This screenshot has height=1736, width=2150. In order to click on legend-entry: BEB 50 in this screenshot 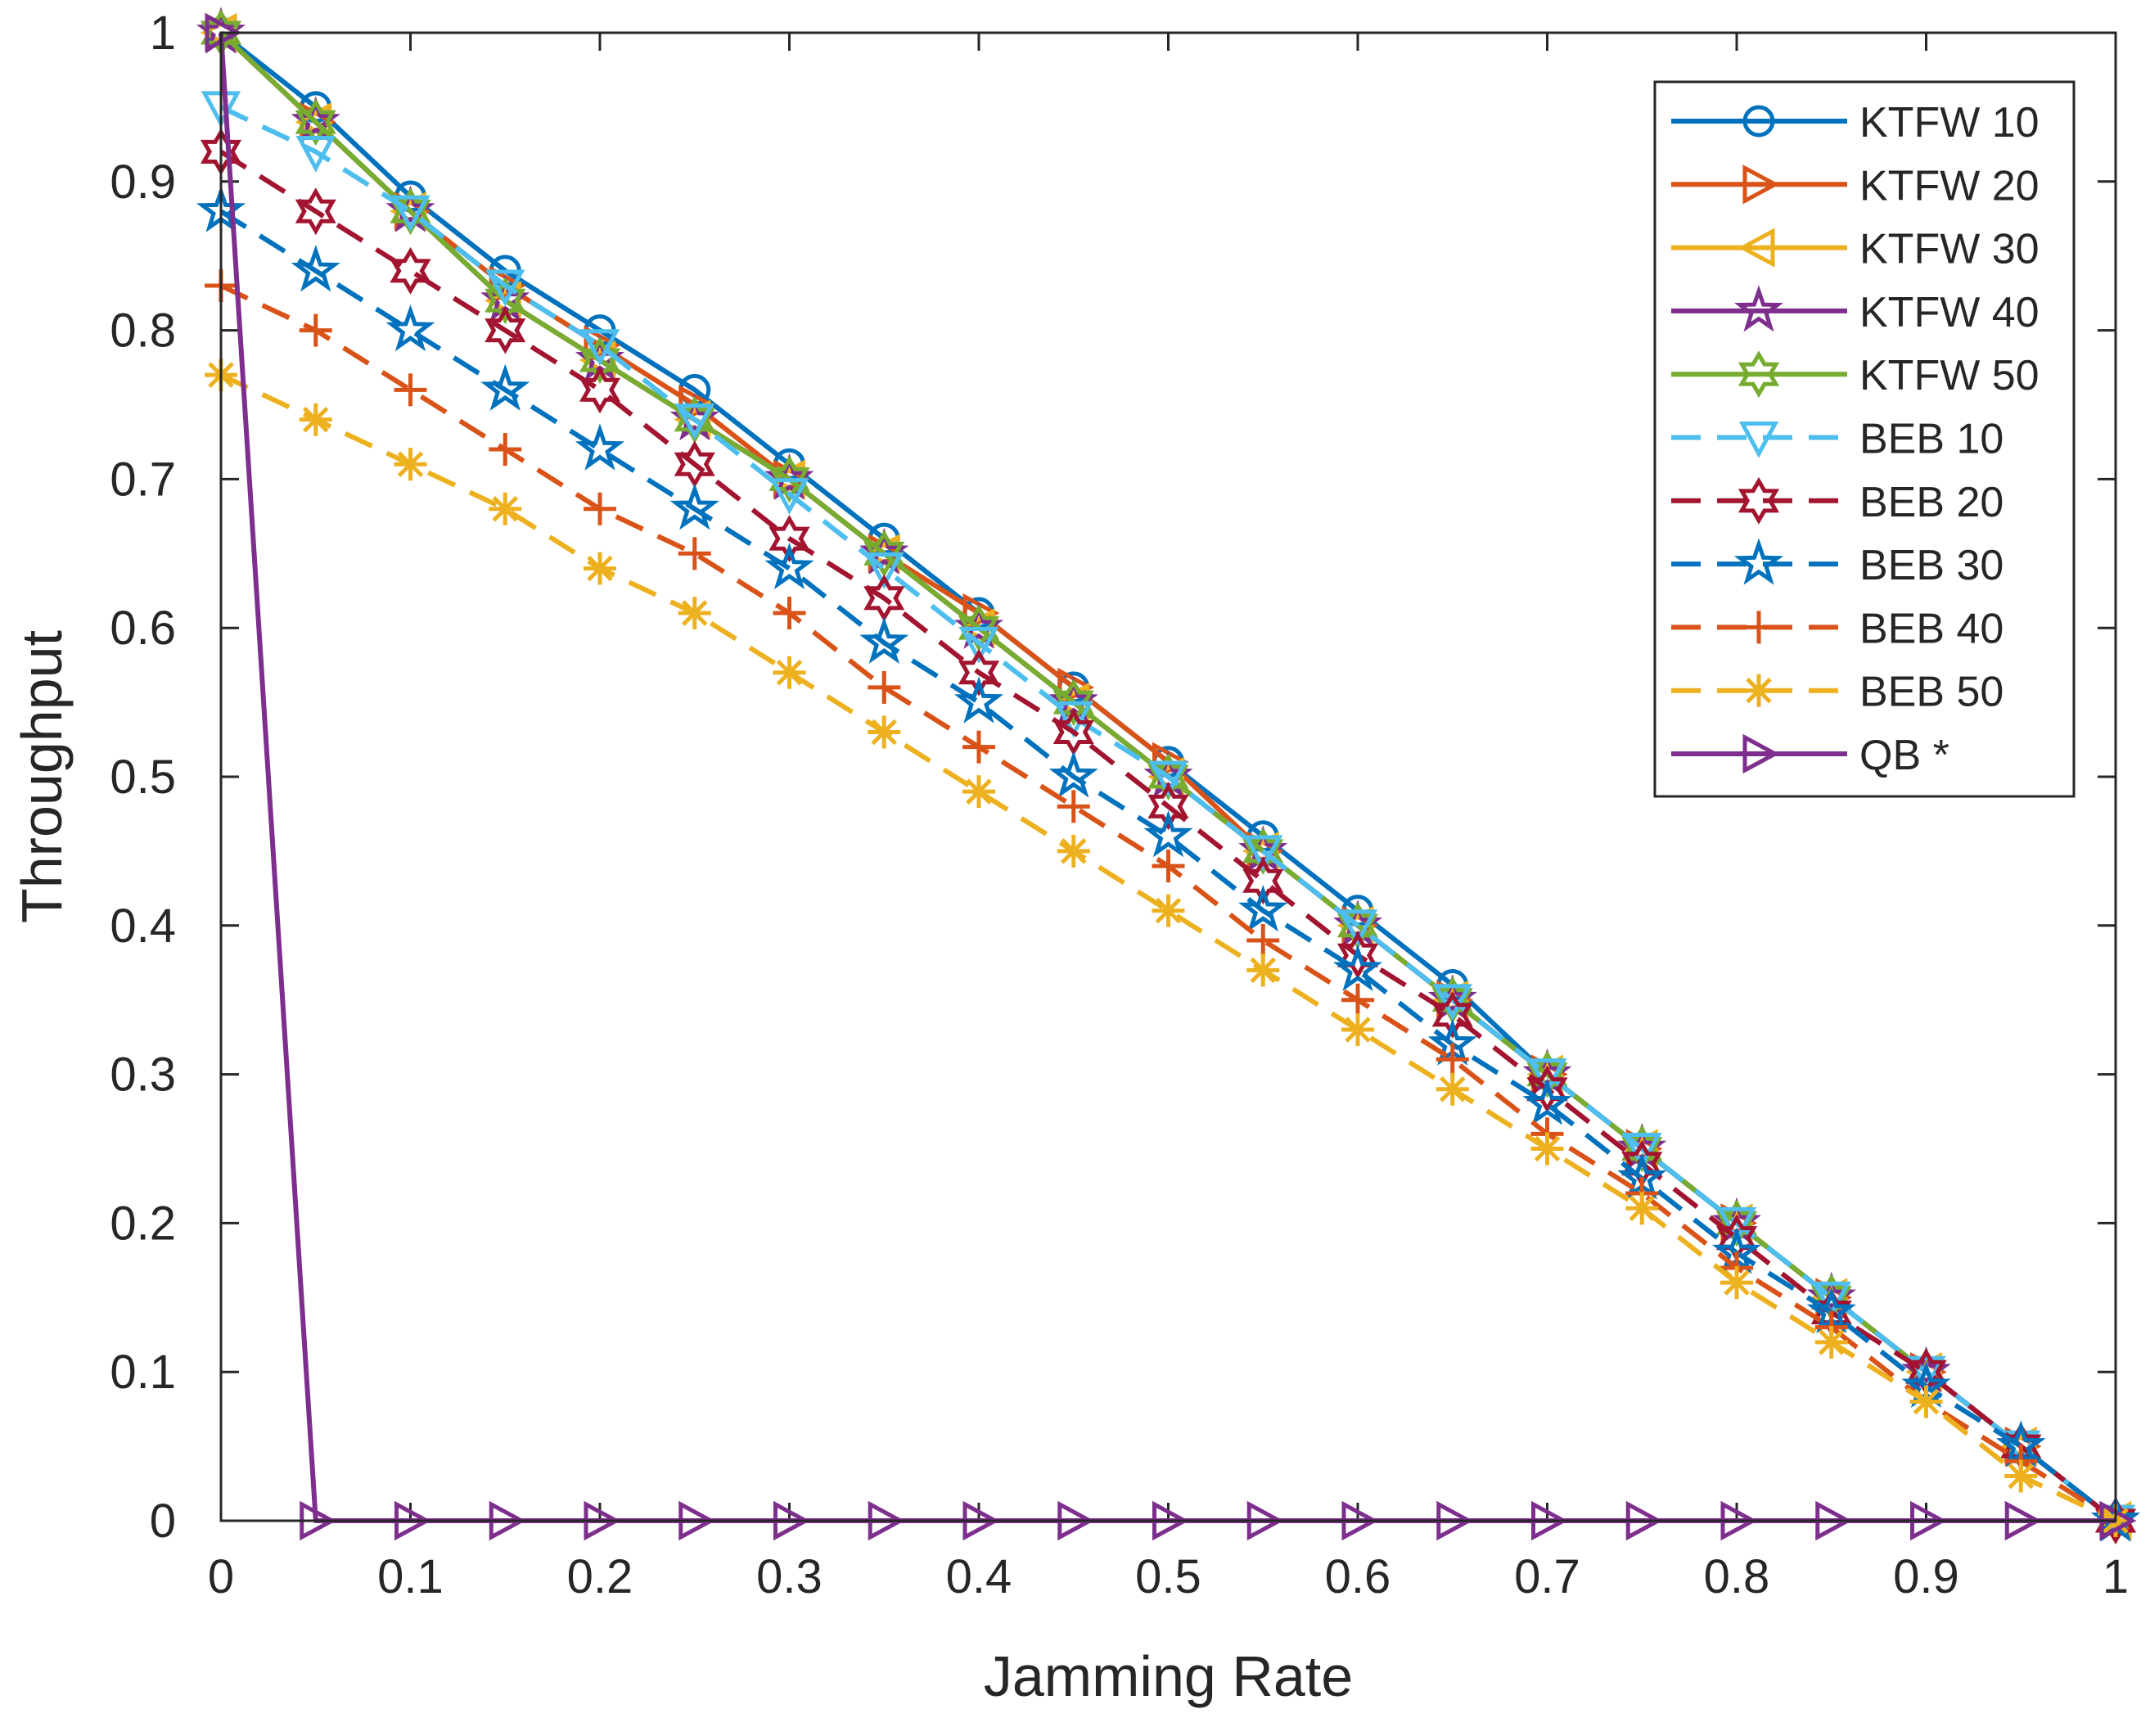, I will do `click(1837, 692)`.